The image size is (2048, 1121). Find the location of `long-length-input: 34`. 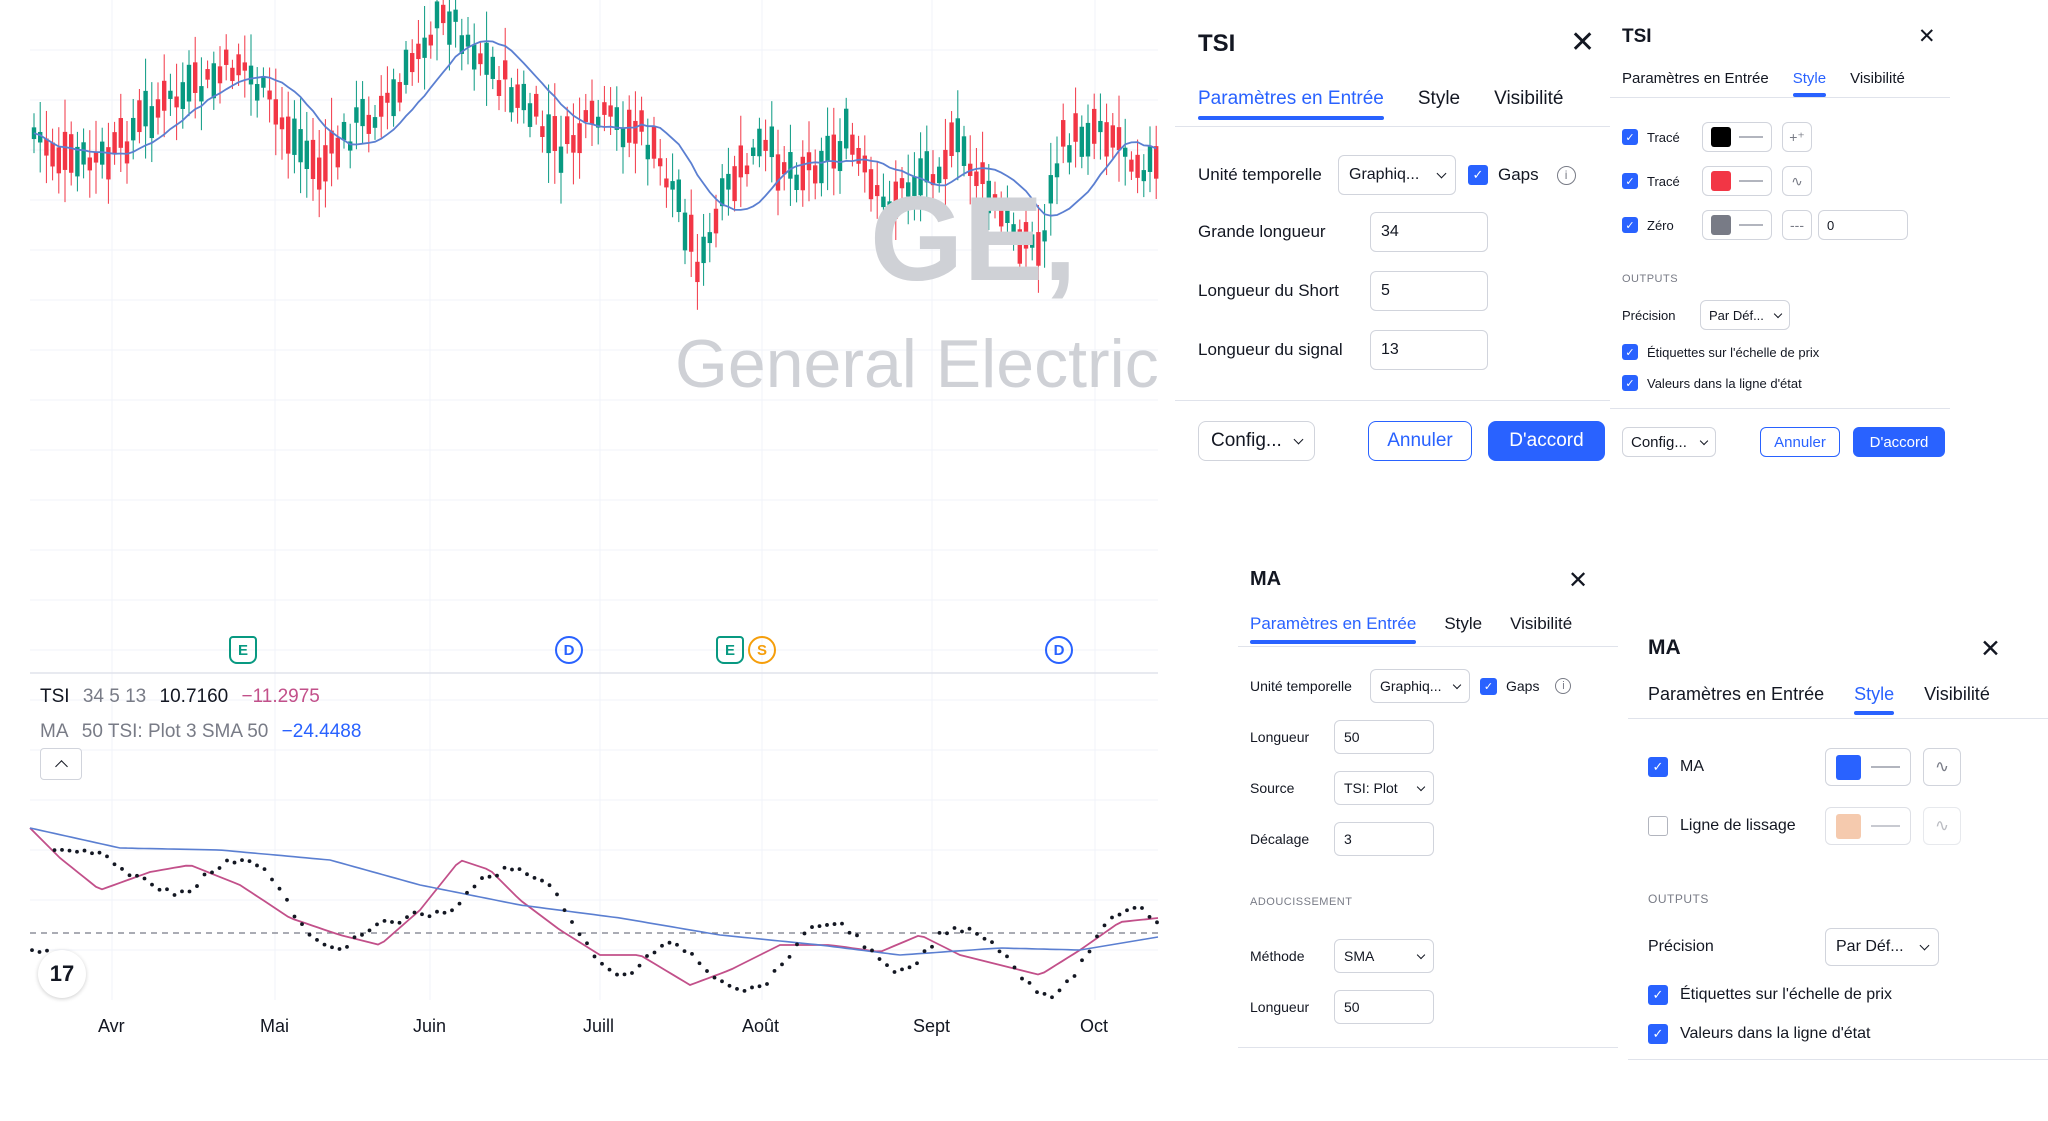

long-length-input: 34 is located at coordinates (1429, 232).